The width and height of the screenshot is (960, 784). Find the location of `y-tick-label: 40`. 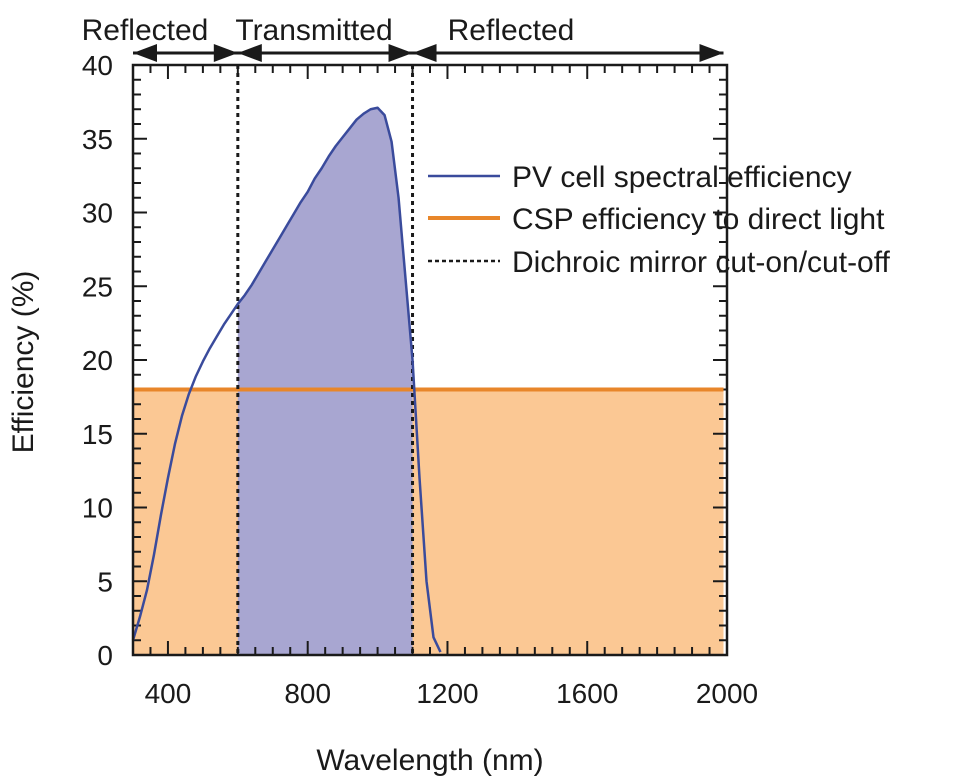

y-tick-label: 40 is located at coordinates (97, 65).